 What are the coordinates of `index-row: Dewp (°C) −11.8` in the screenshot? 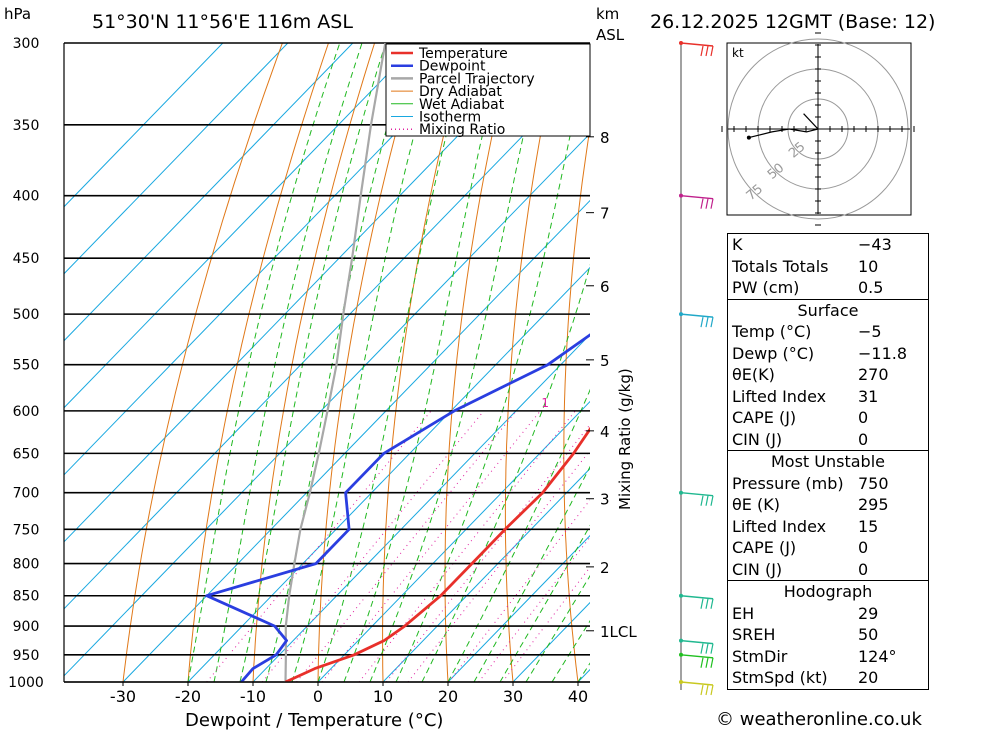 It's located at (828, 354).